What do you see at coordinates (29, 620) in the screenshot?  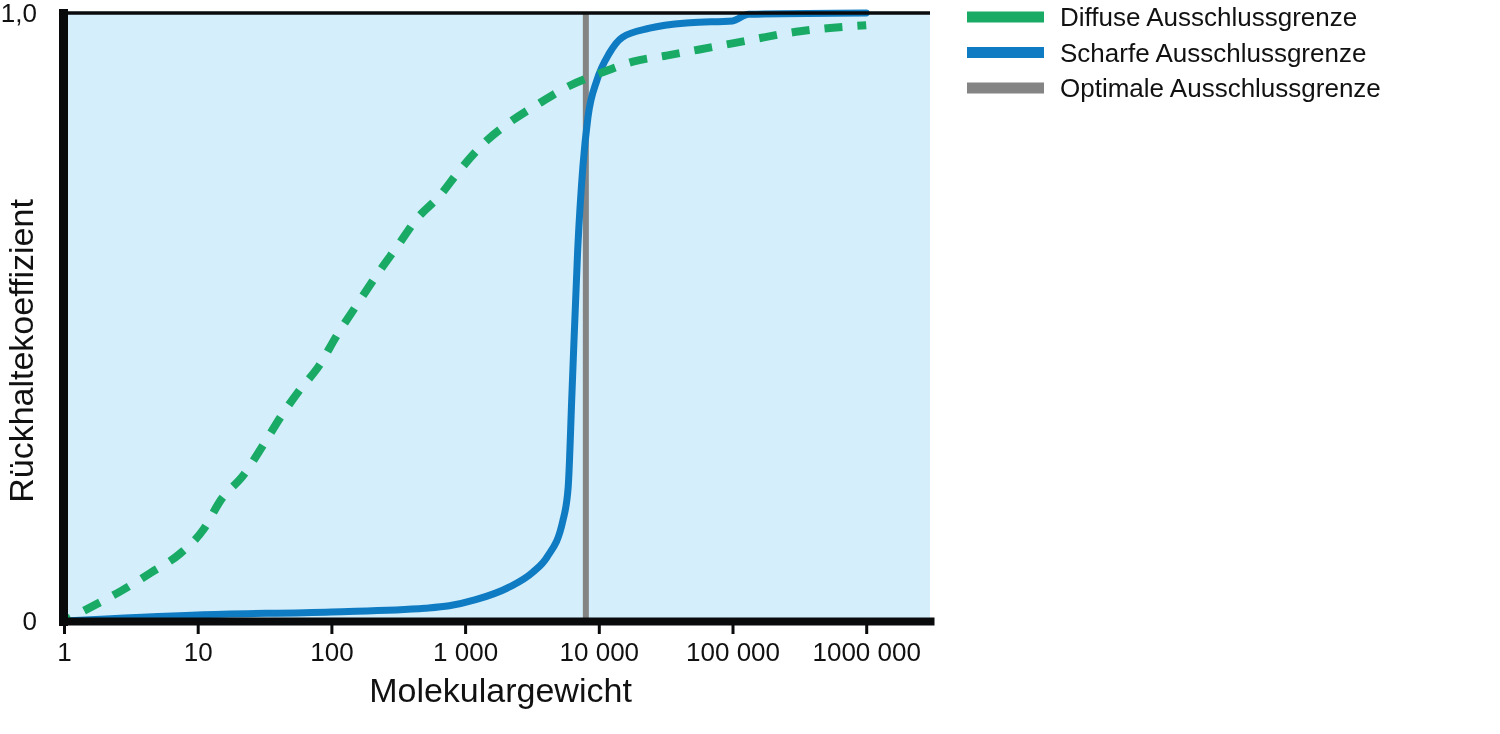 I see `y-tick-label: 0` at bounding box center [29, 620].